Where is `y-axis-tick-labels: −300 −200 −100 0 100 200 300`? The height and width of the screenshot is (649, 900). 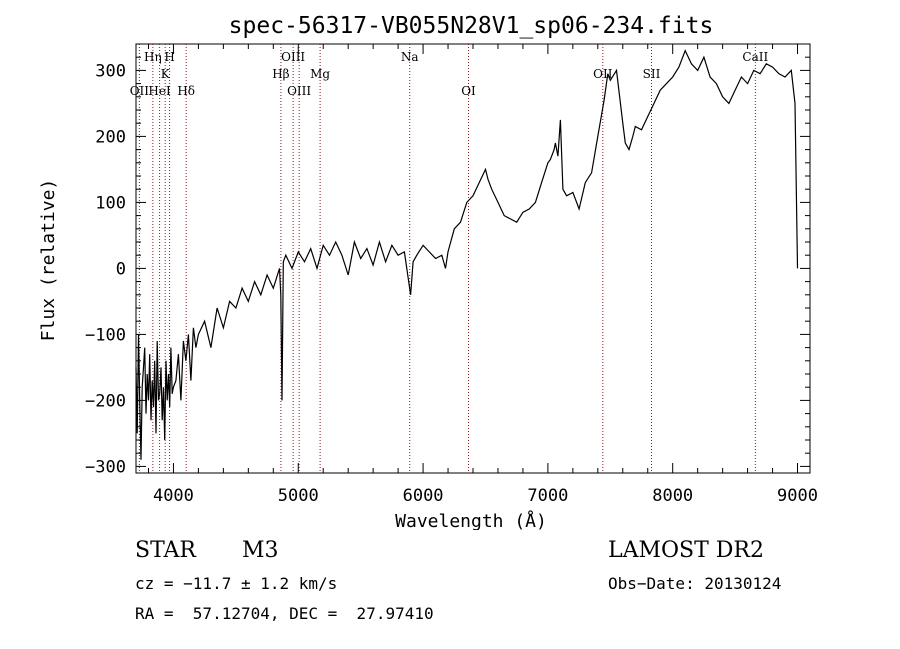
y-axis-tick-labels: −300 −200 −100 0 100 200 300 is located at coordinates (105, 269).